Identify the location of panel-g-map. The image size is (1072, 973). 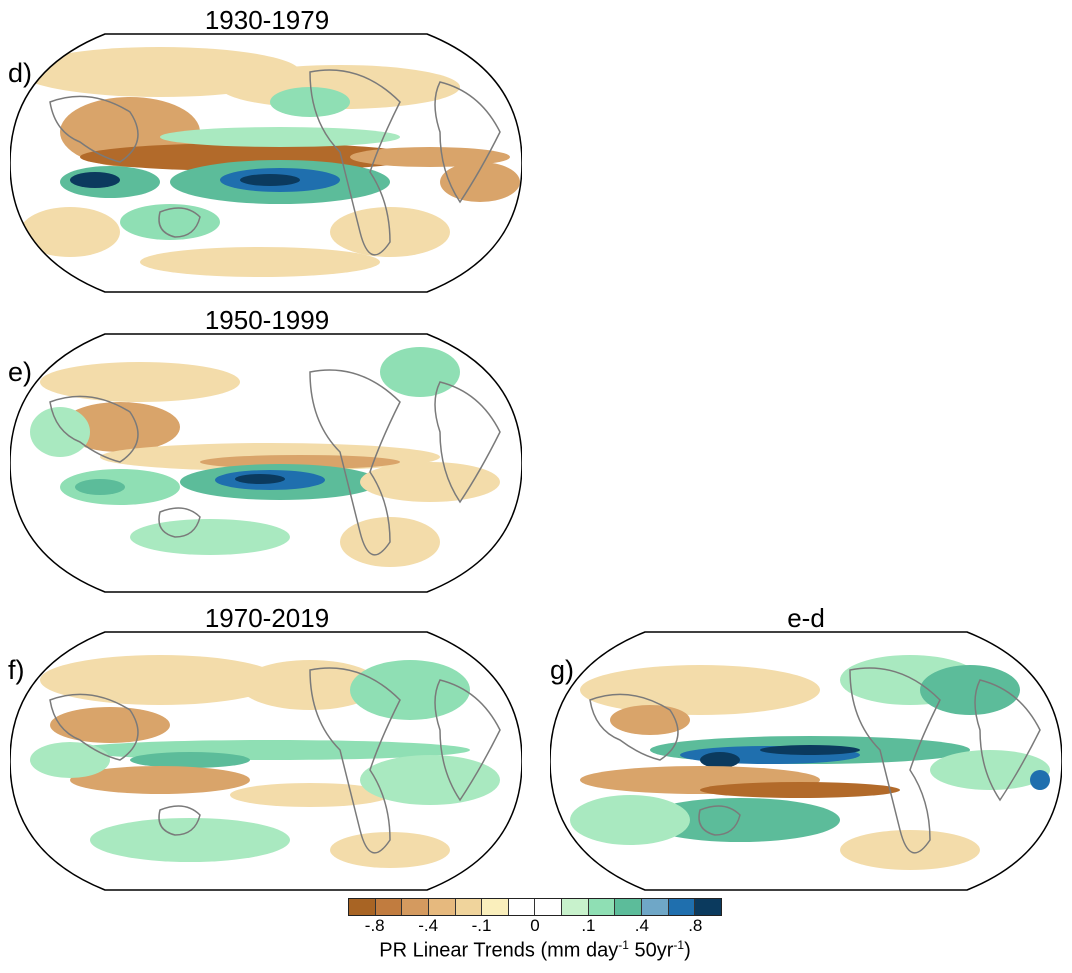
(806, 761).